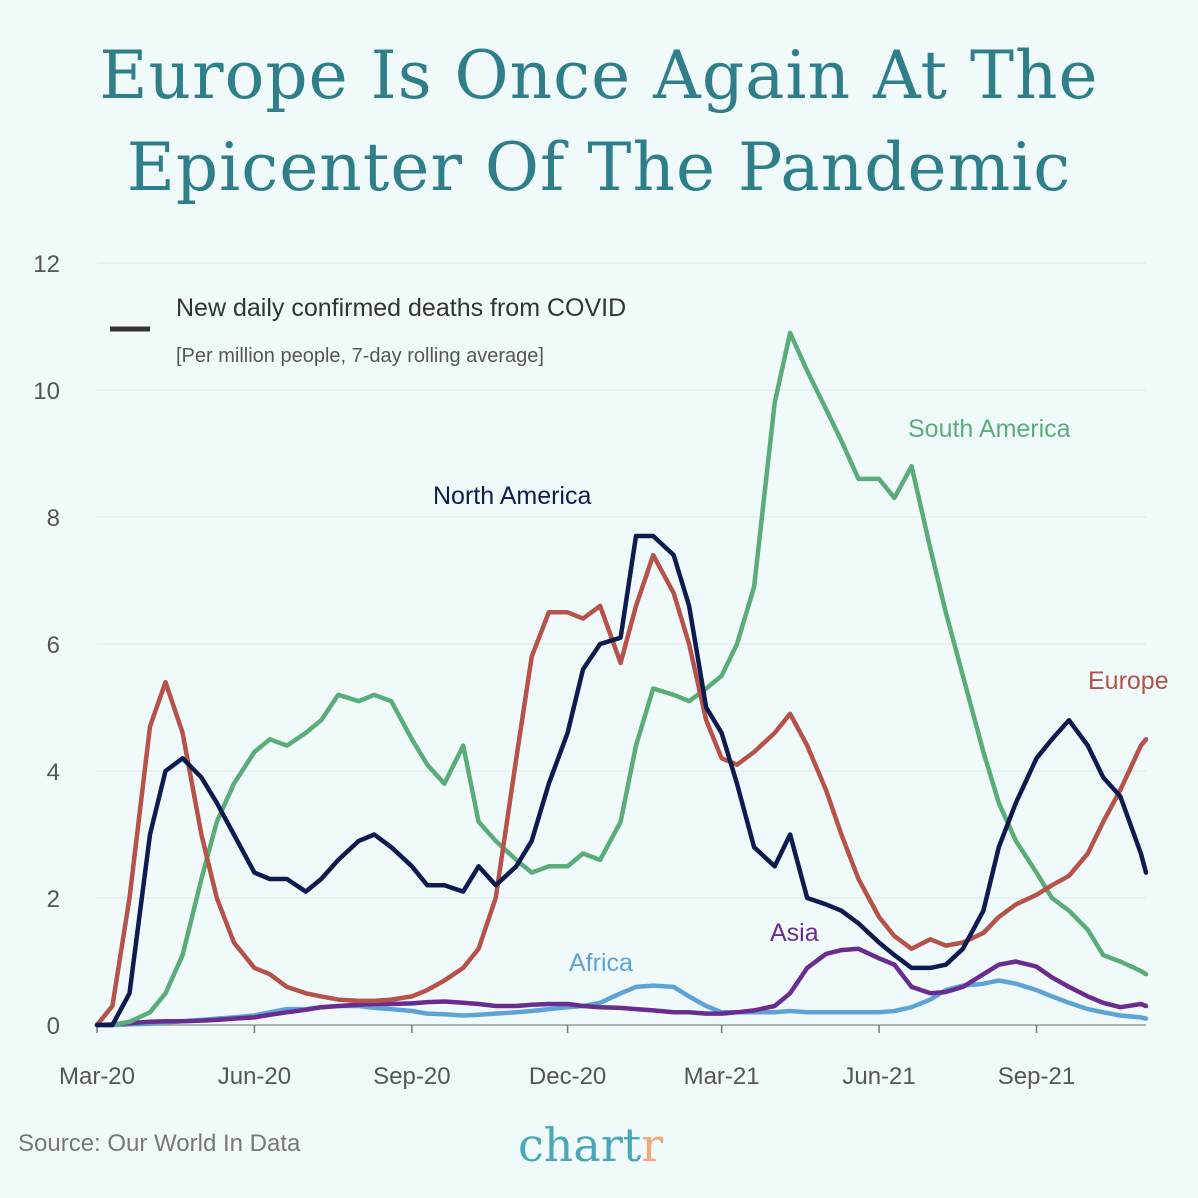 This screenshot has height=1198, width=1198. What do you see at coordinates (567, 1076) in the screenshot?
I see `x-tick-label: Dec-20` at bounding box center [567, 1076].